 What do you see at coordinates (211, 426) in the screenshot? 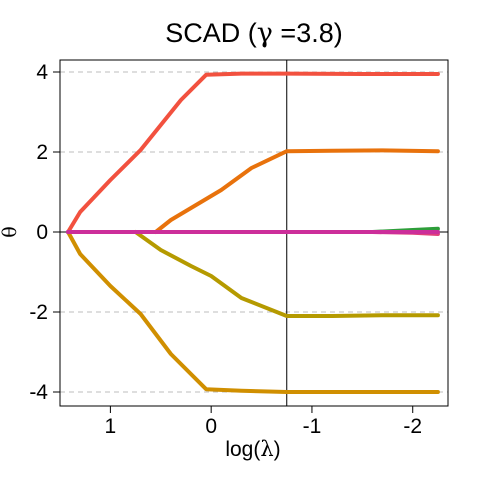
I see `x-tick-label-1: 0` at bounding box center [211, 426].